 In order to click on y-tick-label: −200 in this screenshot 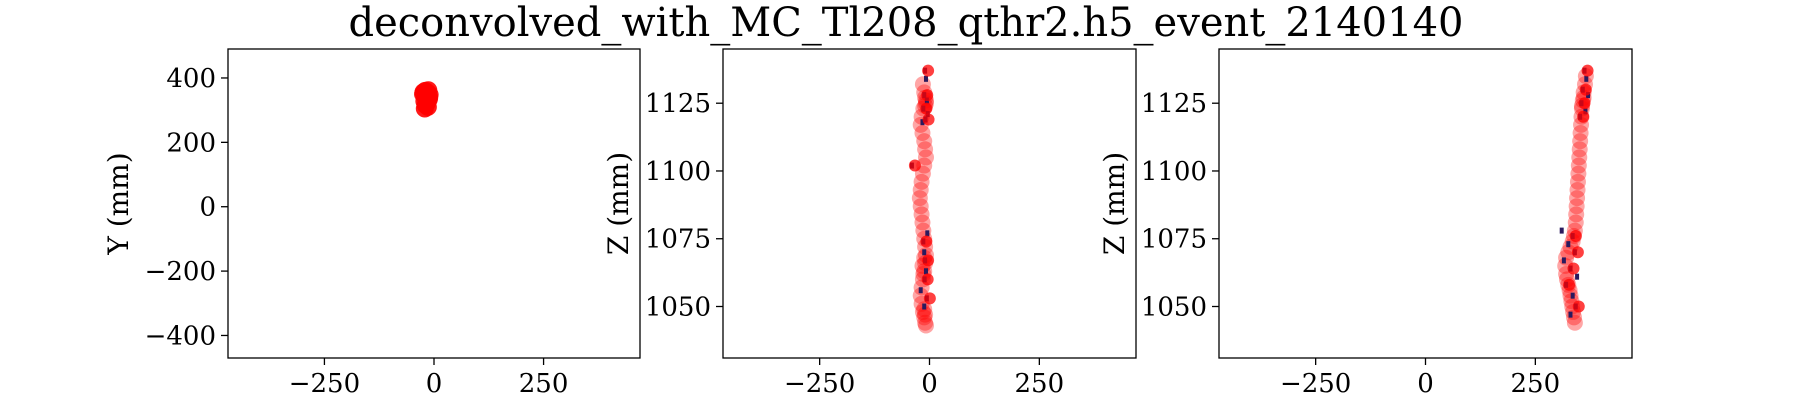, I will do `click(180, 272)`.